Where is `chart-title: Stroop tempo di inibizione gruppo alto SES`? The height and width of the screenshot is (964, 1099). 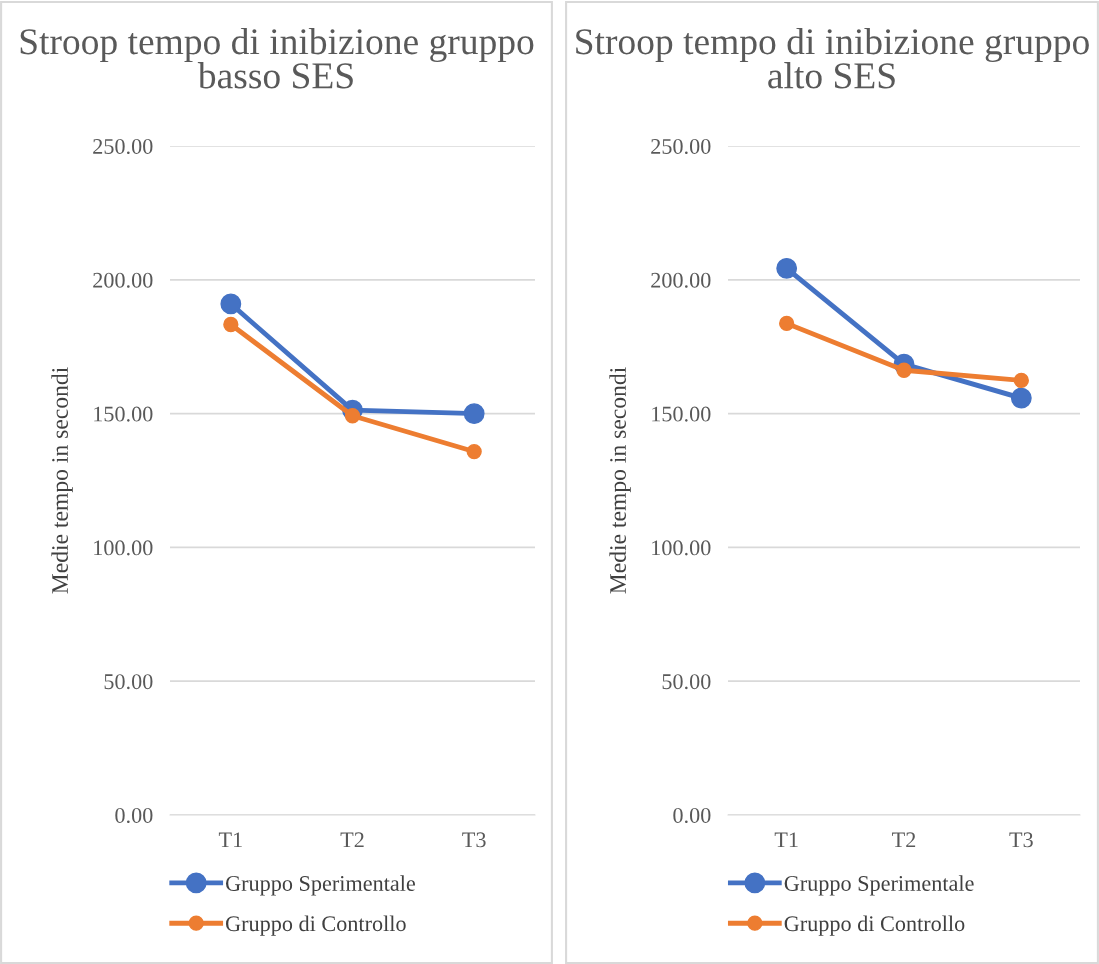
chart-title: Stroop tempo di inibizione gruppo alto SES is located at coordinates (832, 58).